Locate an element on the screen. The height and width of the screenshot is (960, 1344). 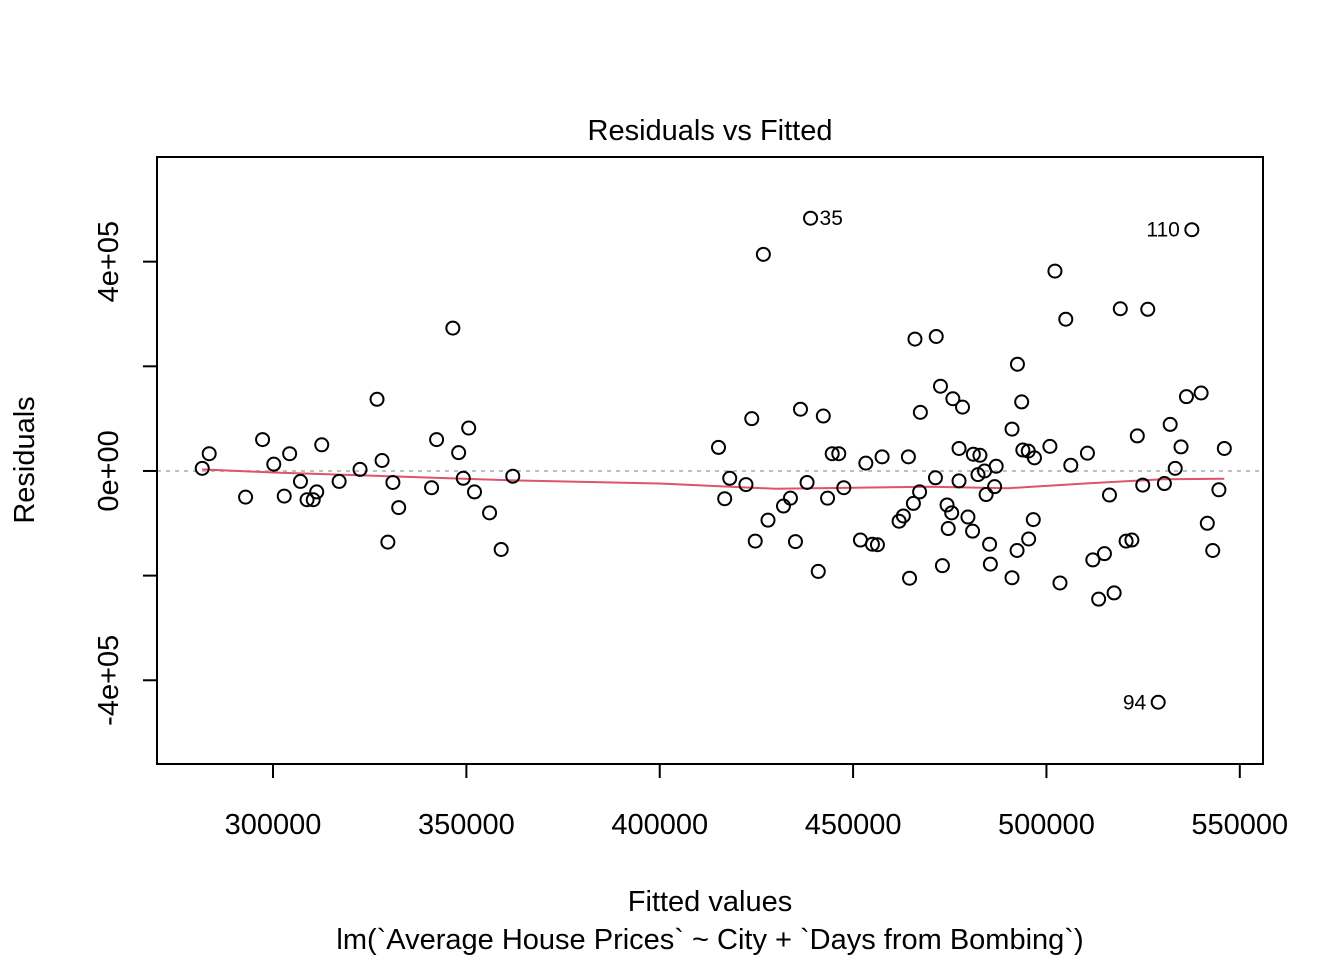
y-axis-label: Residuals is located at coordinates (25, 459).